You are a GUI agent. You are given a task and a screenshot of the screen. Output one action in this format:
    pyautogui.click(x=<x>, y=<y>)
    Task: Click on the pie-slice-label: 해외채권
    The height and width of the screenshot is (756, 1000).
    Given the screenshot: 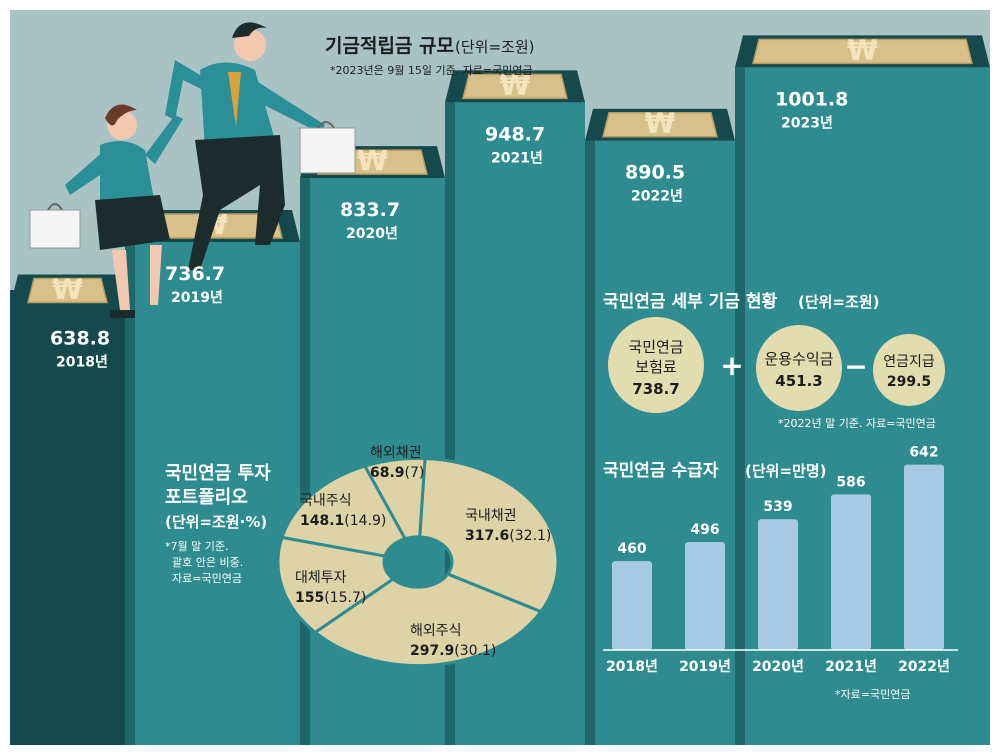 What is the action you would take?
    pyautogui.click(x=396, y=453)
    